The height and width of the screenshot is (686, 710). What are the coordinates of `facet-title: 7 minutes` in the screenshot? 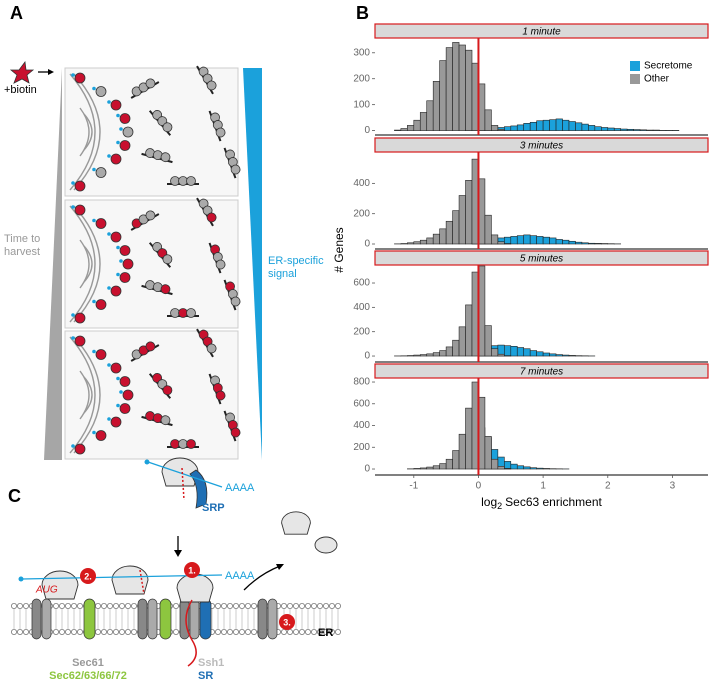 It's located at (541, 372).